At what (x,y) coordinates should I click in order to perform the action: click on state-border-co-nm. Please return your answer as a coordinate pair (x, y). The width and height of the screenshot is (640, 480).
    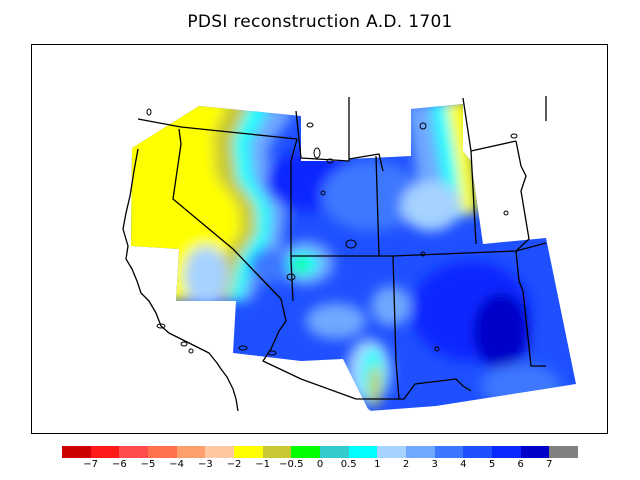
    Looking at the image, I should click on (530, 308).